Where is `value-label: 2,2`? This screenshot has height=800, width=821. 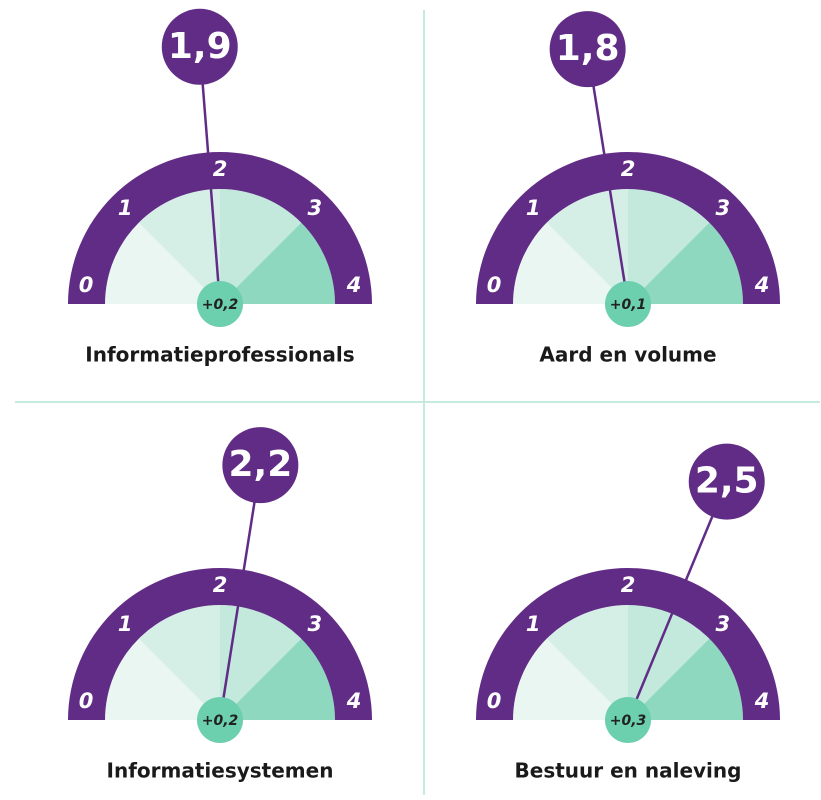 value-label: 2,2 is located at coordinates (260, 464).